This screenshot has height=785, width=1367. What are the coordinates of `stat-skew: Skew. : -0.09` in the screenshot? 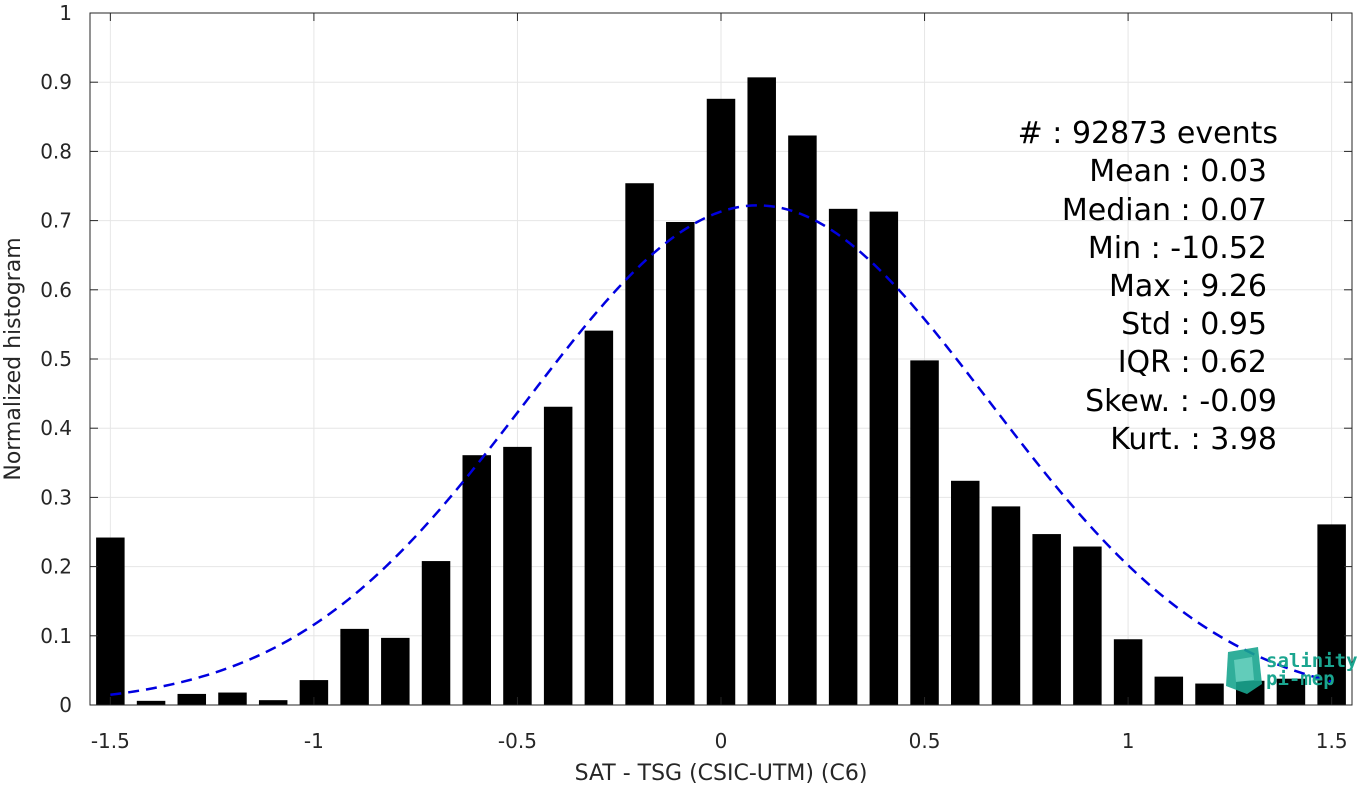 It's located at (1181, 401).